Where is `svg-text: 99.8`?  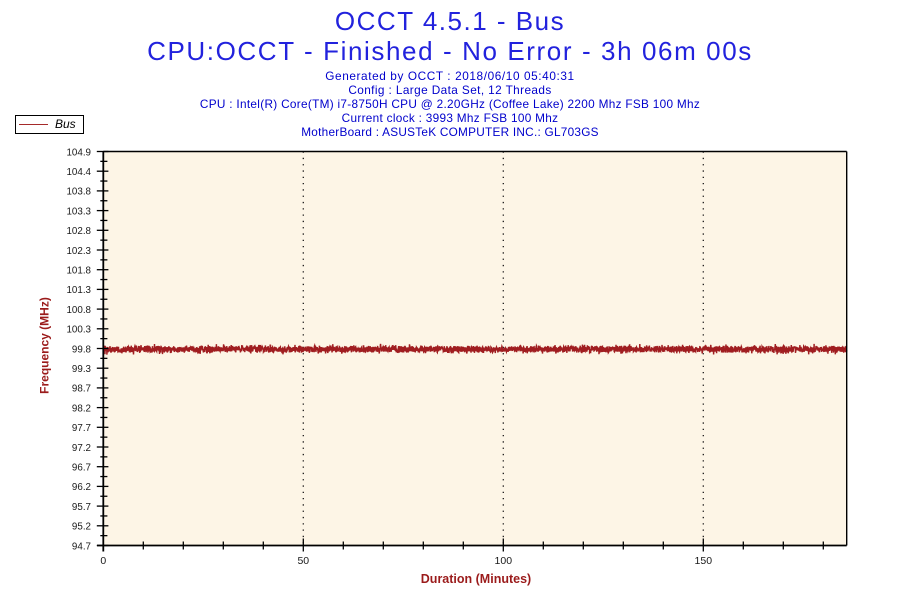
svg-text: 99.8 is located at coordinates (82, 349).